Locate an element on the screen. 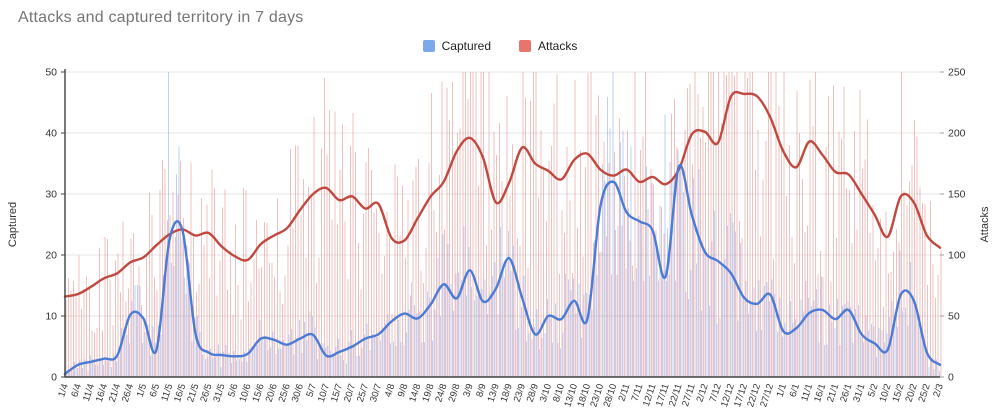 The image size is (1000, 420). x-axis-label: 26/5 is located at coordinates (206, 393).